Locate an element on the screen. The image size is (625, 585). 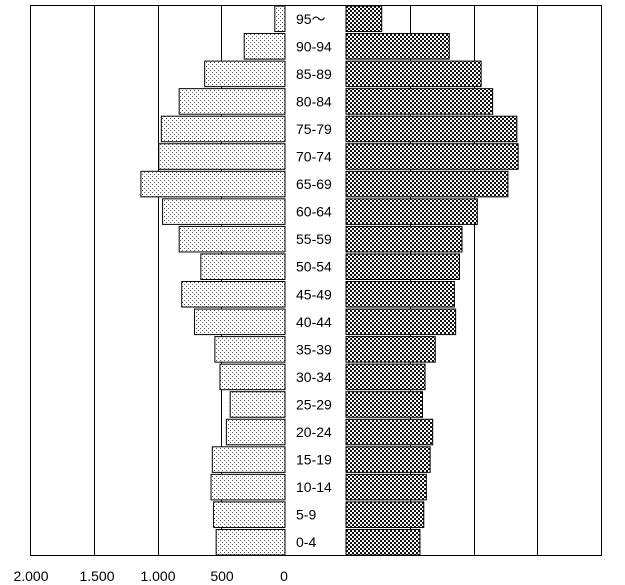
x-tick-label: 0 is located at coordinates (284, 576).